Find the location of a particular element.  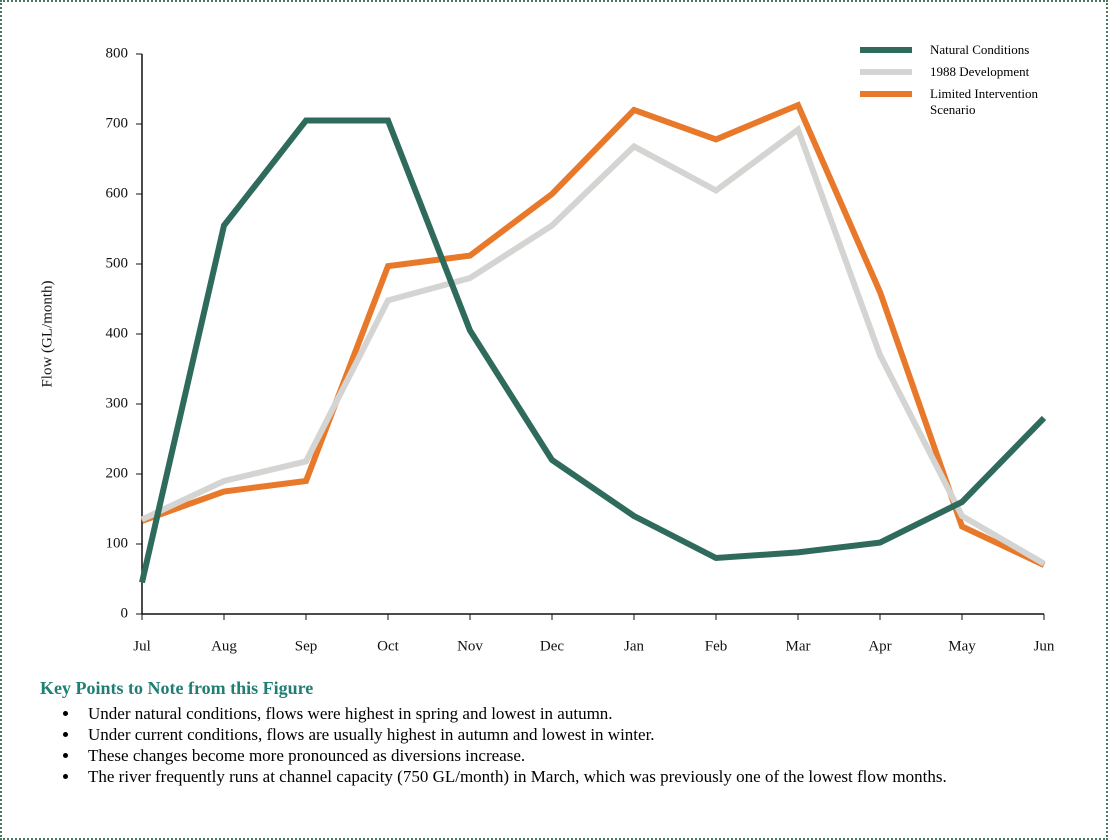

x-tick-label: Mar is located at coordinates (798, 646).